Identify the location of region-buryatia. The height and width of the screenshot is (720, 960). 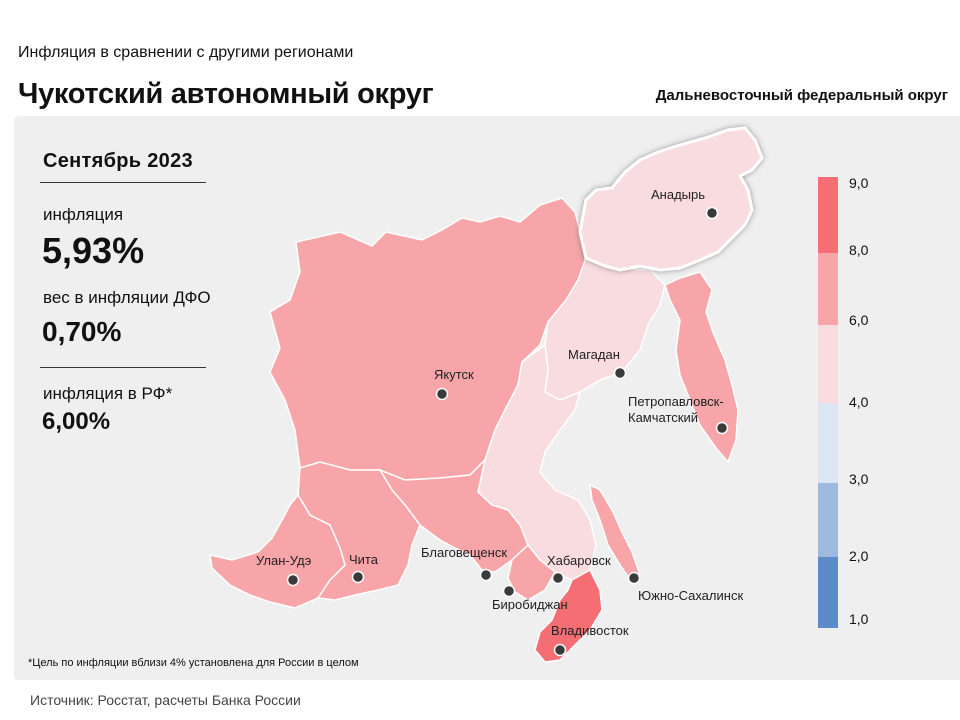
(277, 551).